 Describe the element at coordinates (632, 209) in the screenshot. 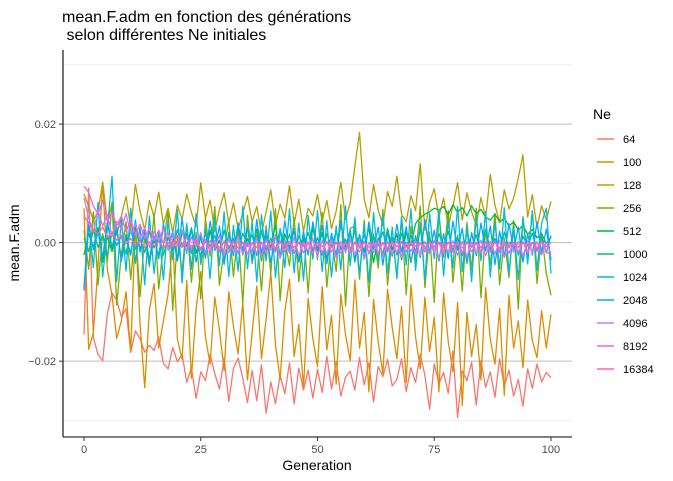

I see `legend-label-256: 256` at that location.